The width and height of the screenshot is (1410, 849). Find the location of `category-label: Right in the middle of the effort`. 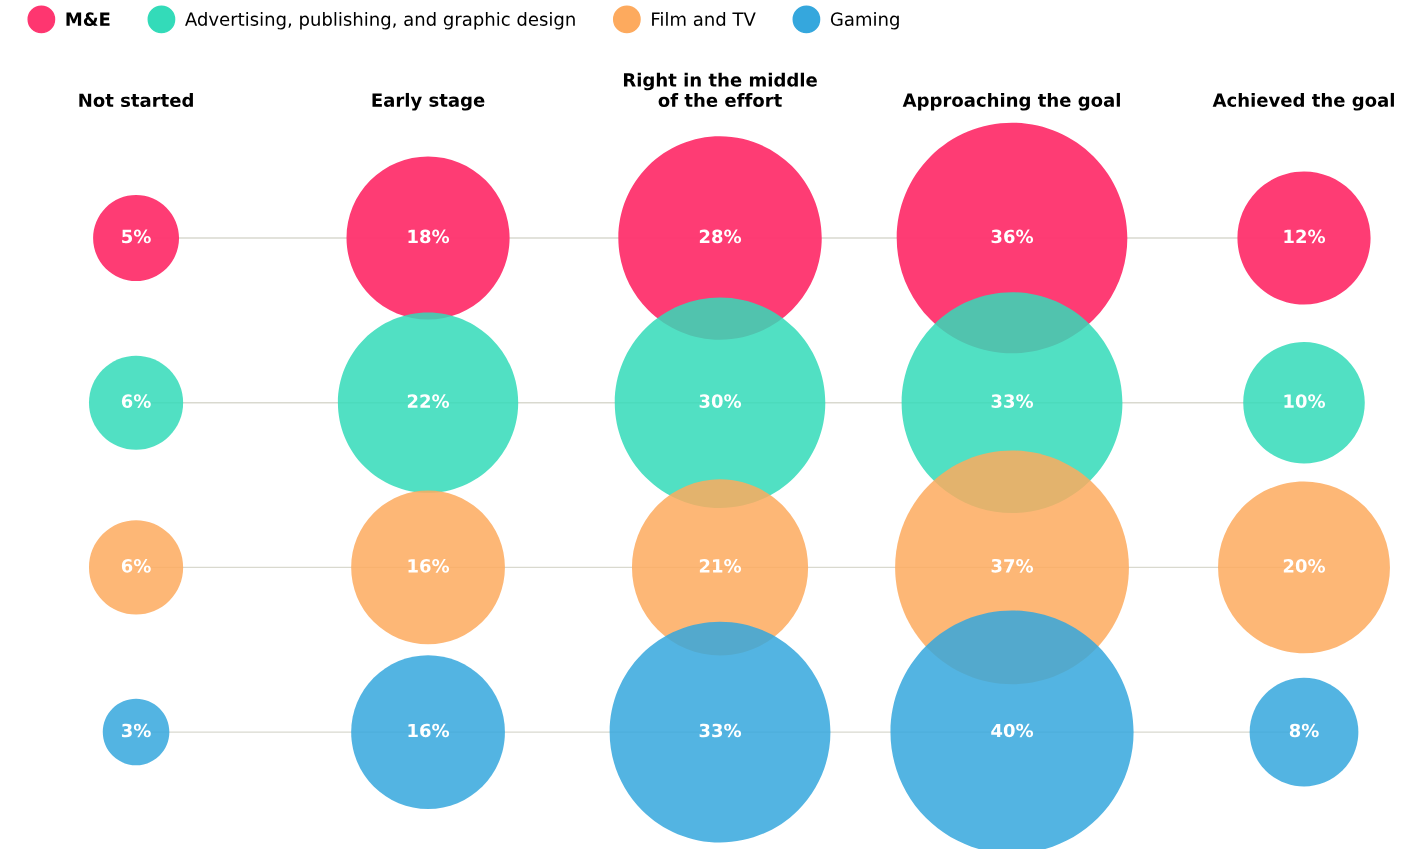

category-label: Right in the middle of the effort is located at coordinates (720, 90).